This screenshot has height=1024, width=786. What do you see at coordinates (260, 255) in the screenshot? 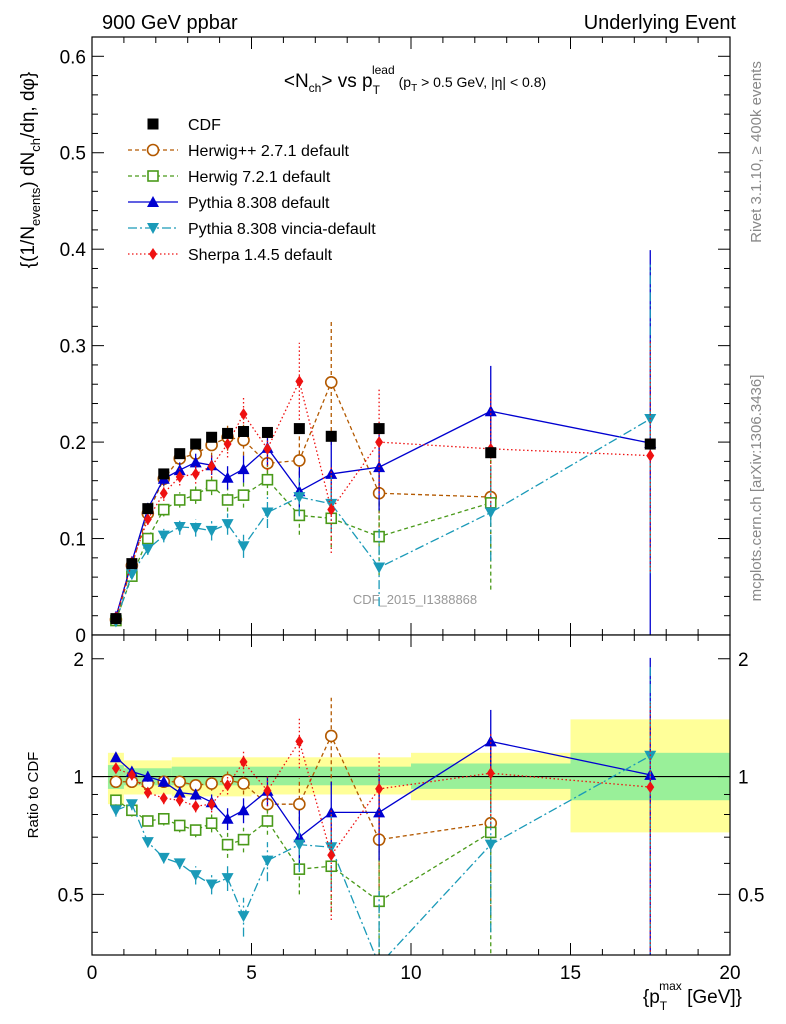
I see `legend-label: Sherpa 1.4.5 default` at bounding box center [260, 255].